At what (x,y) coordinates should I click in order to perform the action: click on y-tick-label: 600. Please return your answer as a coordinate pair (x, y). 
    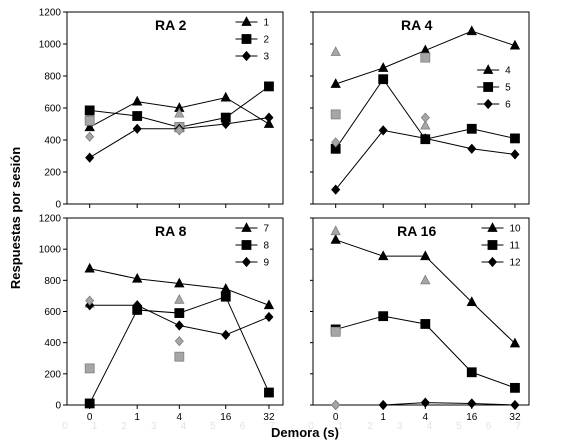
    Looking at the image, I should click on (52, 312).